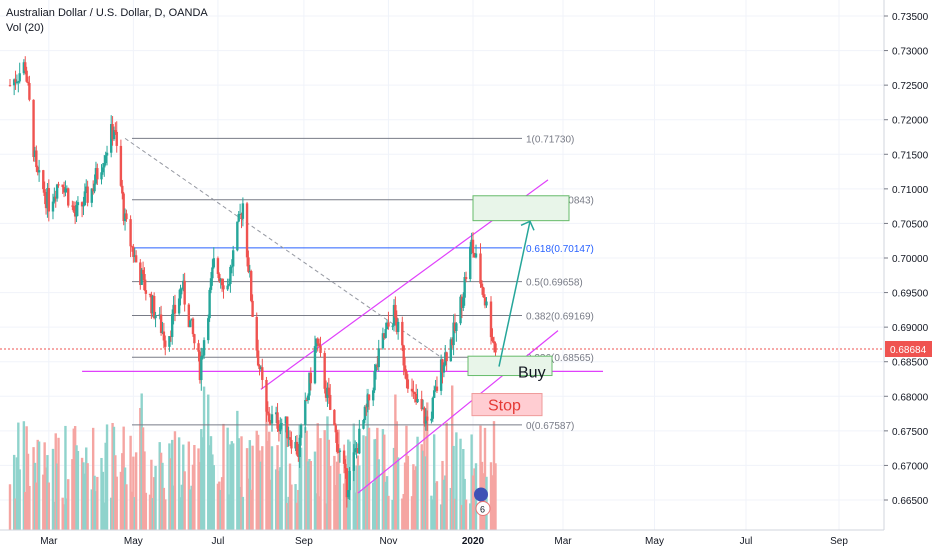  Describe the element at coordinates (507, 405) in the screenshot. I see `stop-box` at that location.